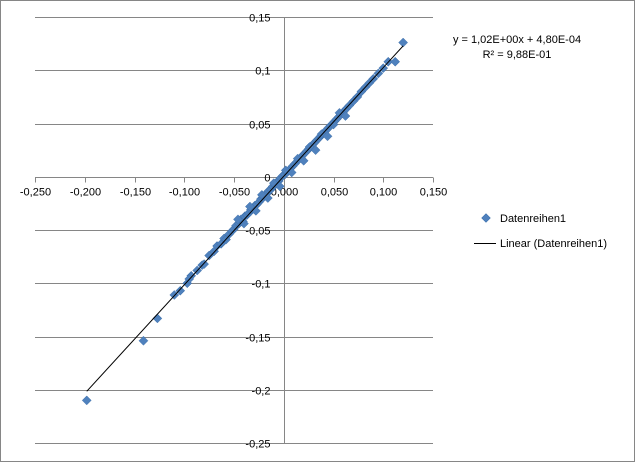 The image size is (635, 462). Describe the element at coordinates (257, 339) in the screenshot. I see `y-tick-label: -0,15` at that location.